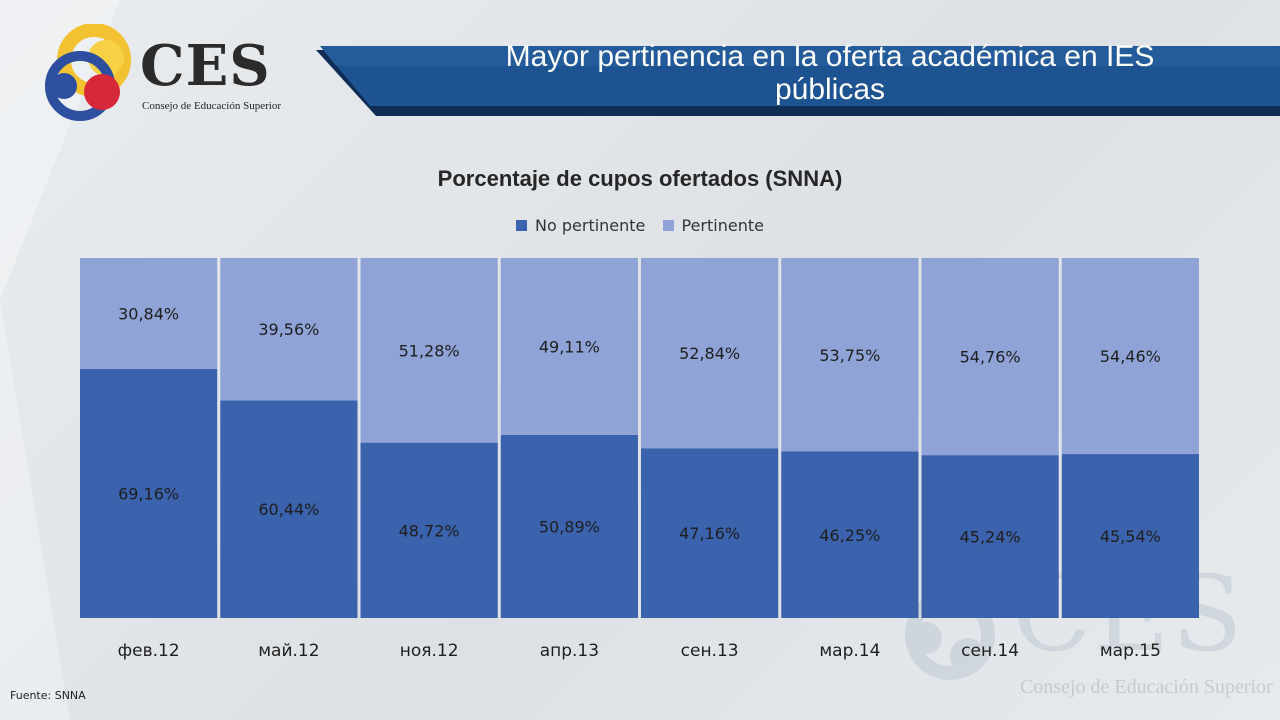  I want to click on legend-item-no-pertinente: No pertinente, so click(580, 225).